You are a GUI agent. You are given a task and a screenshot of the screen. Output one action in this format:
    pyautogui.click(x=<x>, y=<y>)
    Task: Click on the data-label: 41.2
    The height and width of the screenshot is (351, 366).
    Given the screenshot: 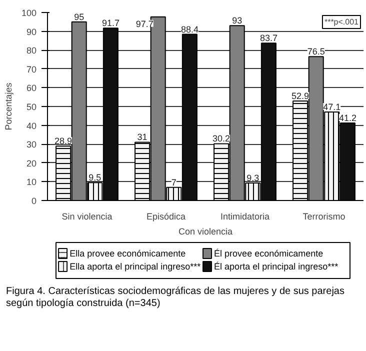 What is the action you would take?
    pyautogui.click(x=347, y=118)
    